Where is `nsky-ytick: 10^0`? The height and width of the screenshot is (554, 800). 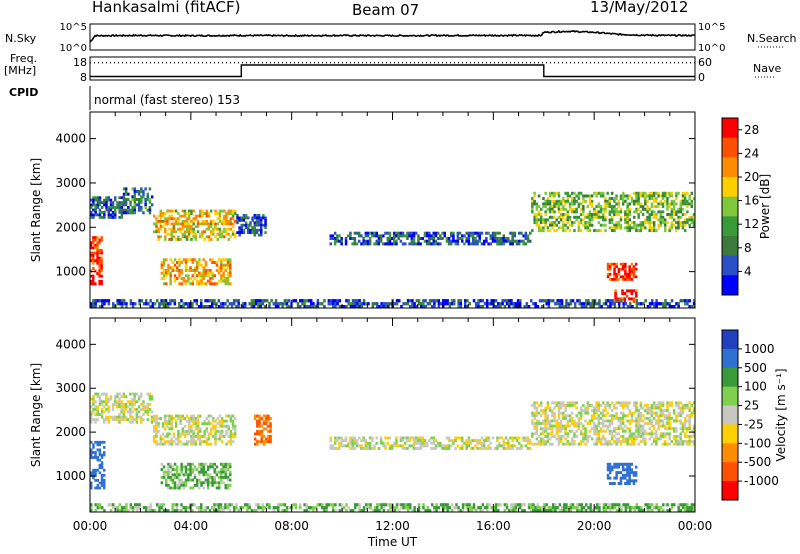
nsky-ytick: 10^0 is located at coordinates (73, 48).